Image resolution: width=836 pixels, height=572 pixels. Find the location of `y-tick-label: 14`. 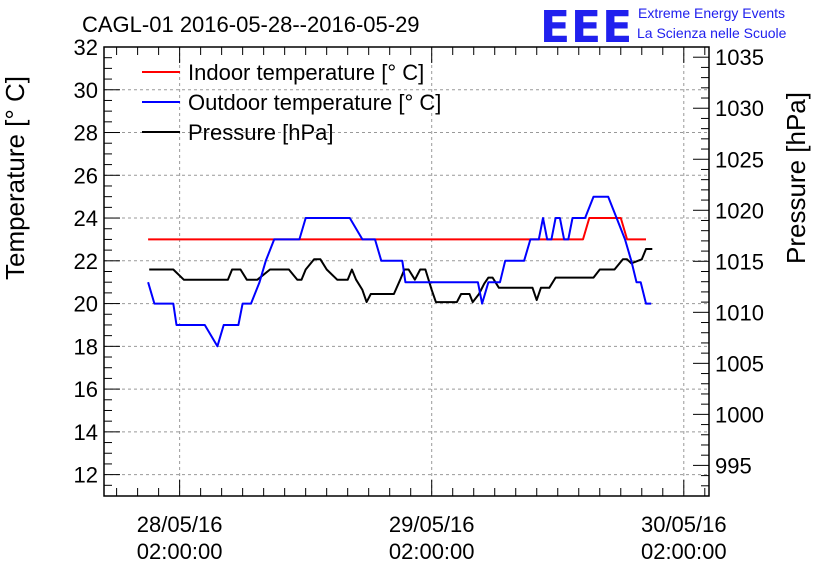

y-tick-label: 14 is located at coordinates (86, 432).